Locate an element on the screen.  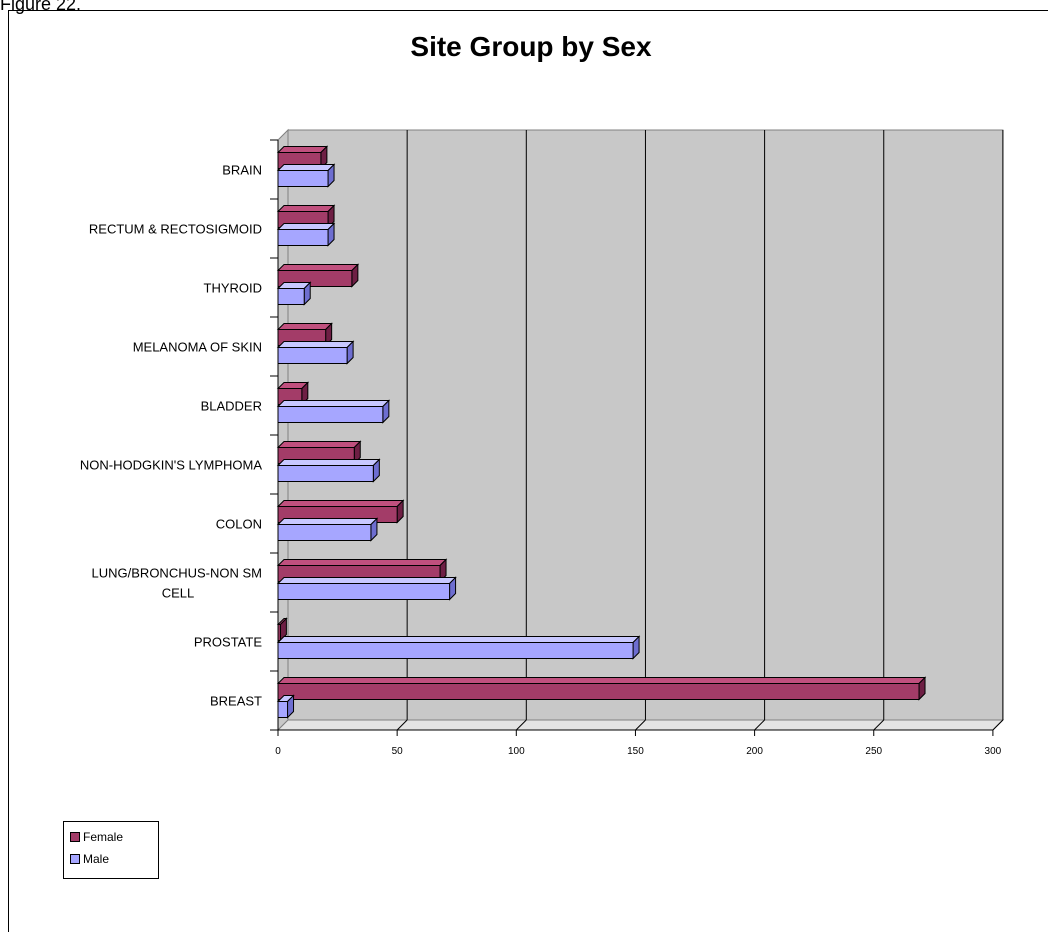
bar-male-8-top is located at coordinates (458, 639).